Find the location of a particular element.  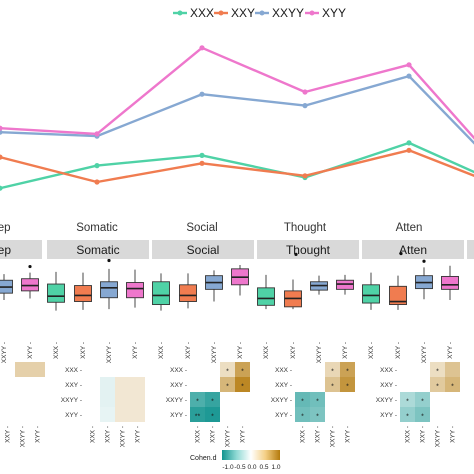

heat-col-label-somatic-xxy: XXY - is located at coordinates (108, 434).